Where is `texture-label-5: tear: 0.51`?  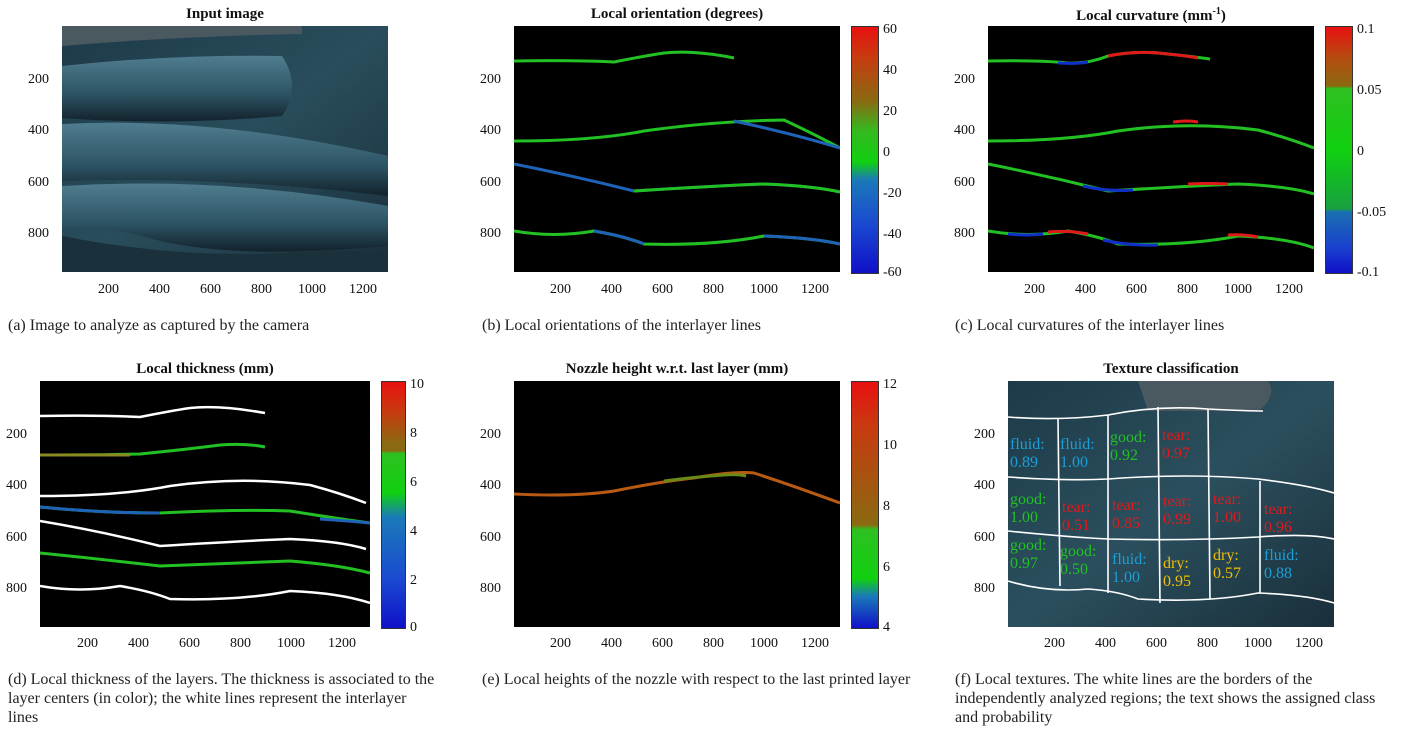 texture-label-5: tear: 0.51 is located at coordinates (1076, 517).